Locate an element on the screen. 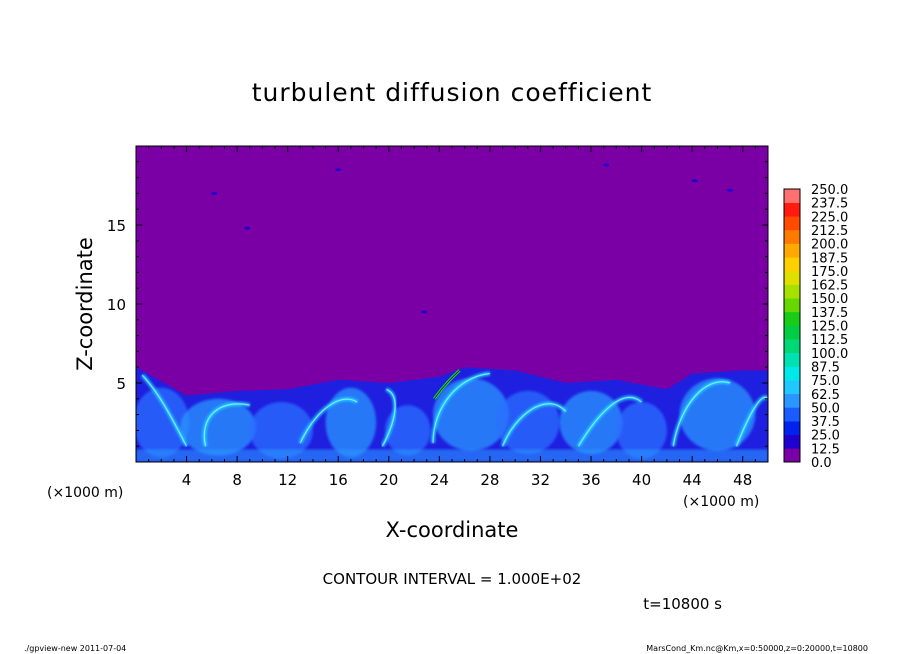 The width and height of the screenshot is (904, 654). x-tick-label: 8 is located at coordinates (237, 480).